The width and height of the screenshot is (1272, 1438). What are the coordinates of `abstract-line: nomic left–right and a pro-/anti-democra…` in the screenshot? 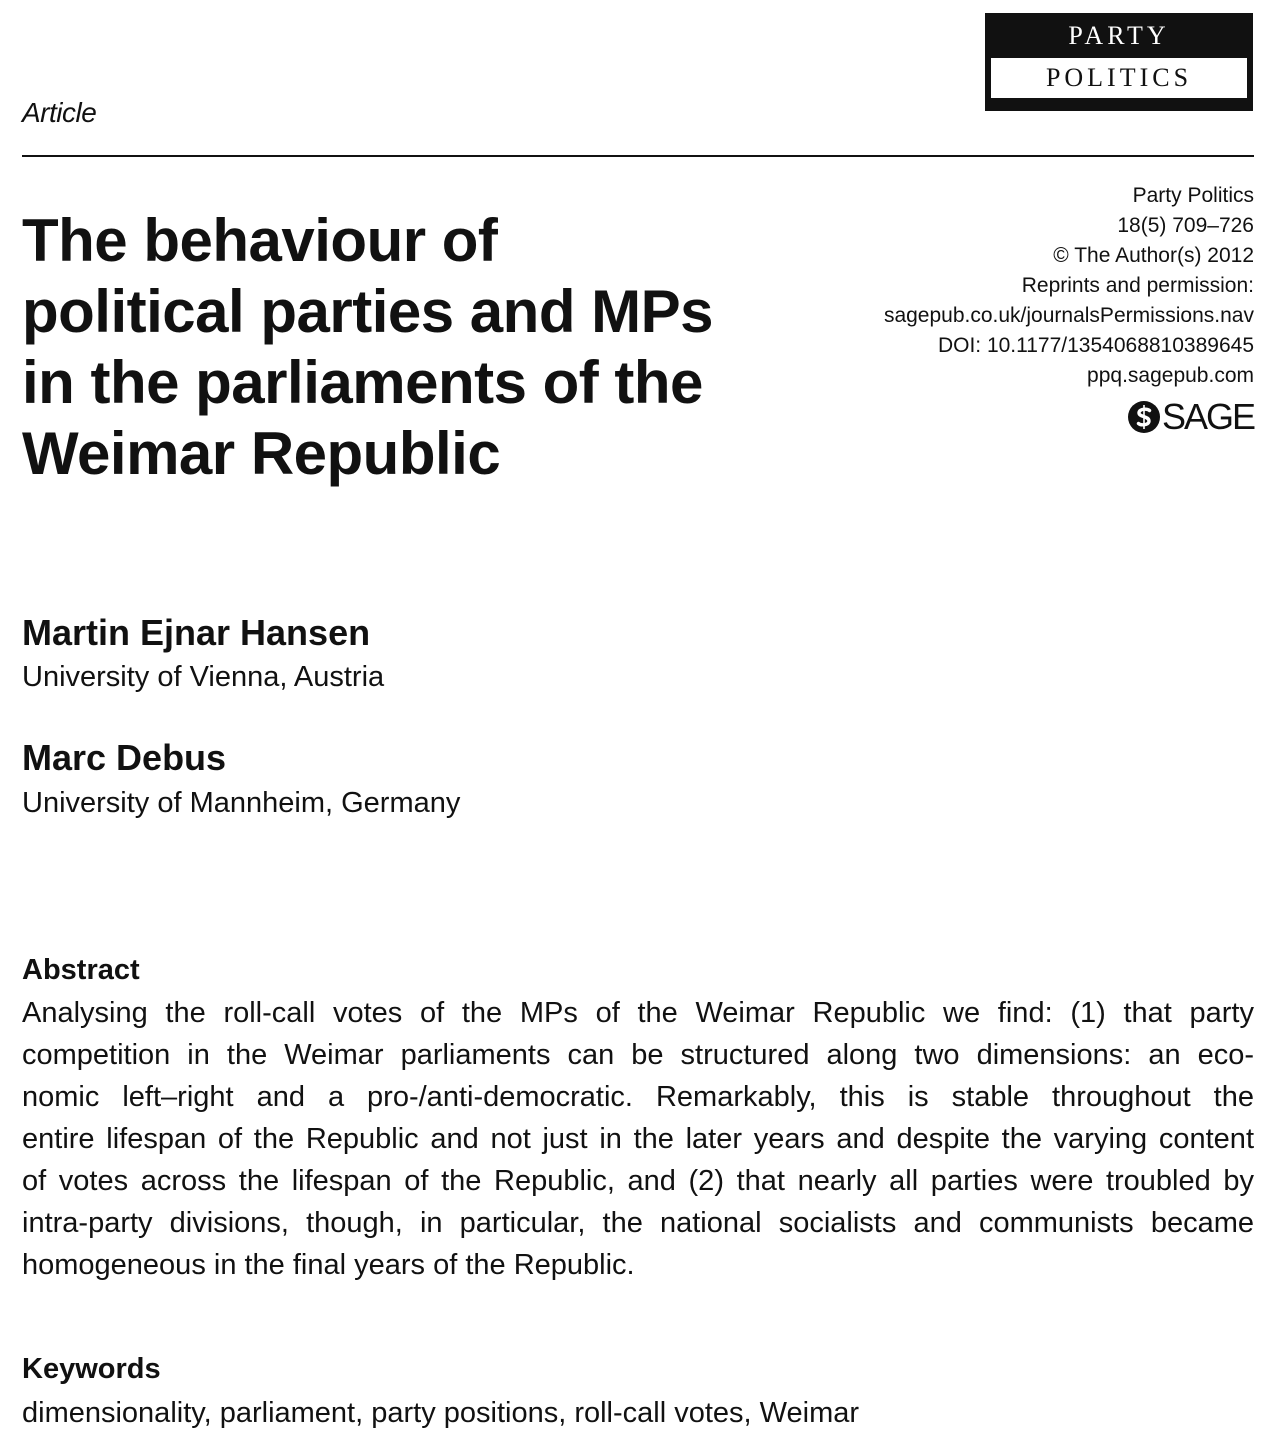 It's located at (638, 1097).